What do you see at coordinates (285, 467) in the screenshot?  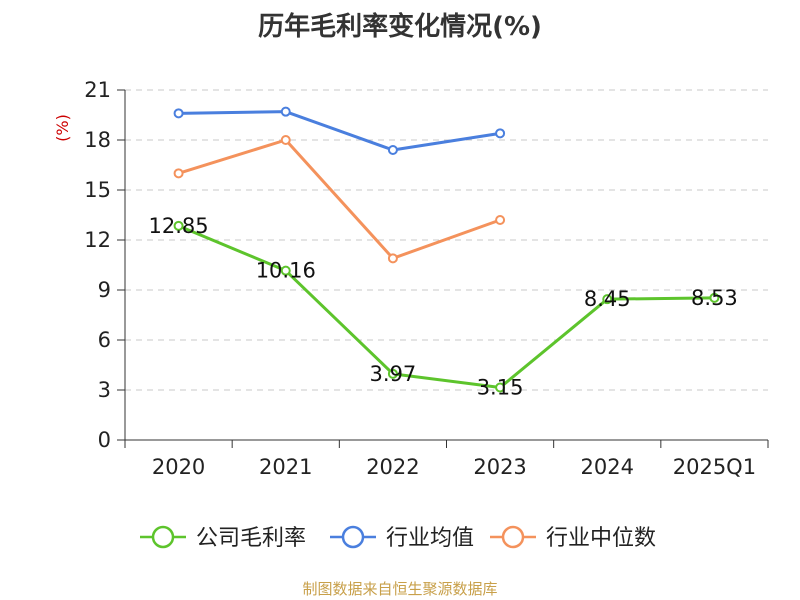 I see `x-tick-label: 2021` at bounding box center [285, 467].